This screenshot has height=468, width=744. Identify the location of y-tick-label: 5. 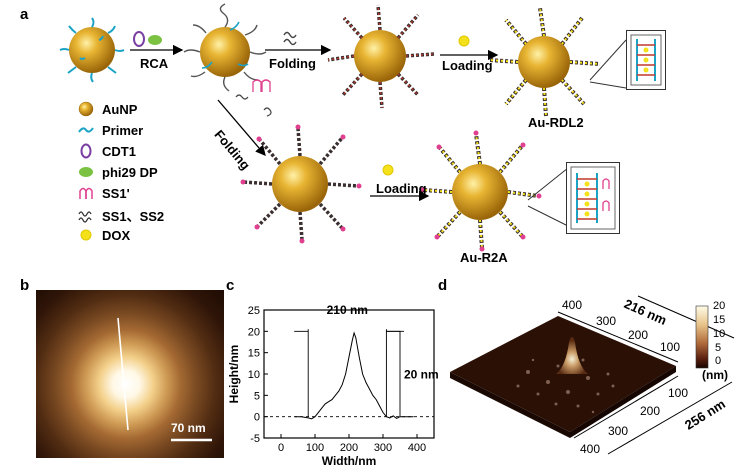
(257, 396).